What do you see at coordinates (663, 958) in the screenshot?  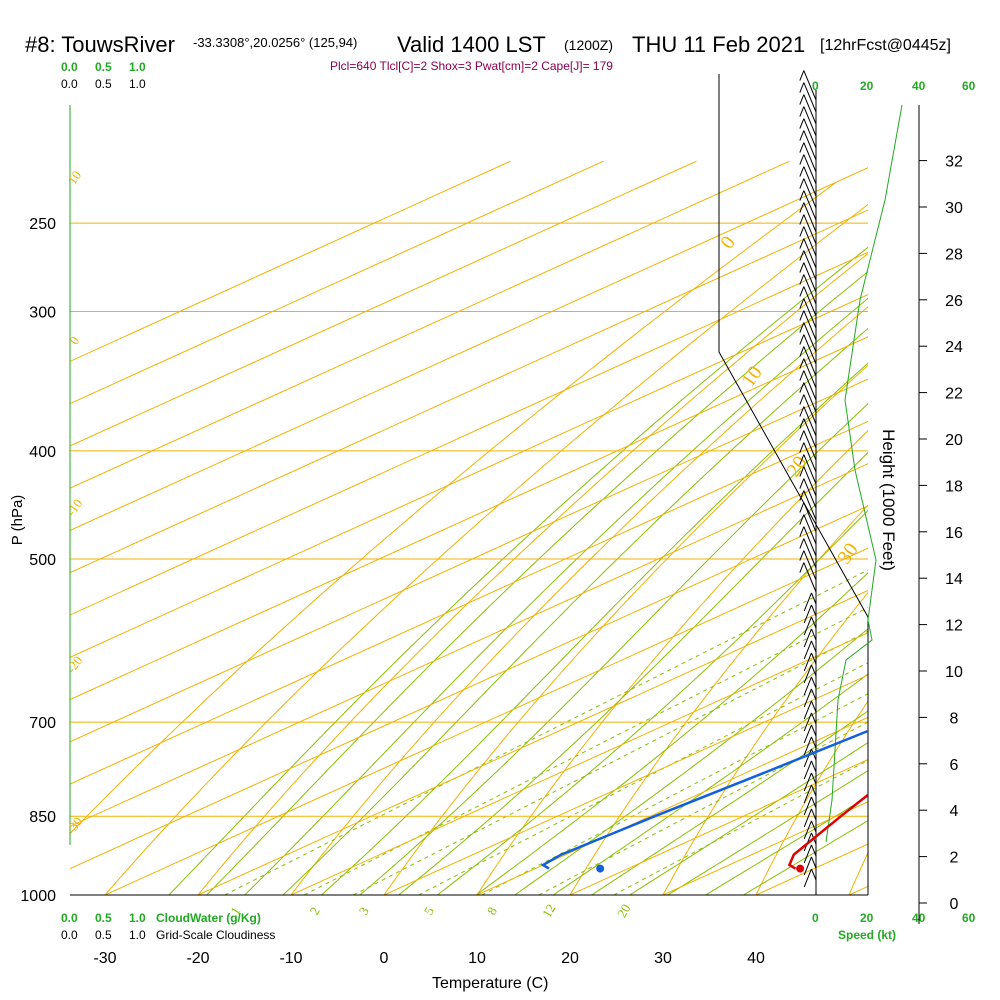 I see `x-tick-label: 30` at bounding box center [663, 958].